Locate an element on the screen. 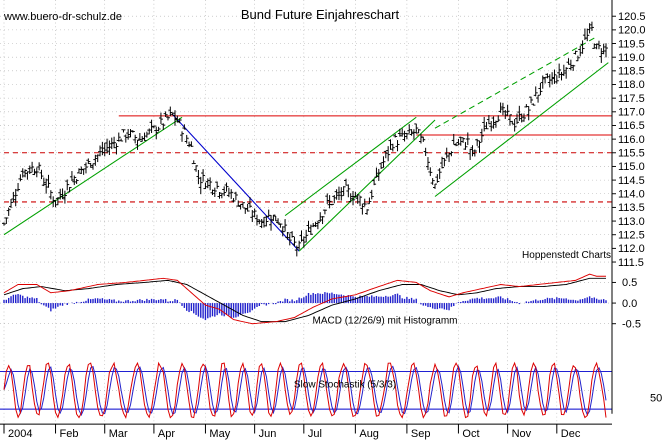 This screenshot has height=441, width=672. price-tick-label: 113.5 is located at coordinates (631, 208).